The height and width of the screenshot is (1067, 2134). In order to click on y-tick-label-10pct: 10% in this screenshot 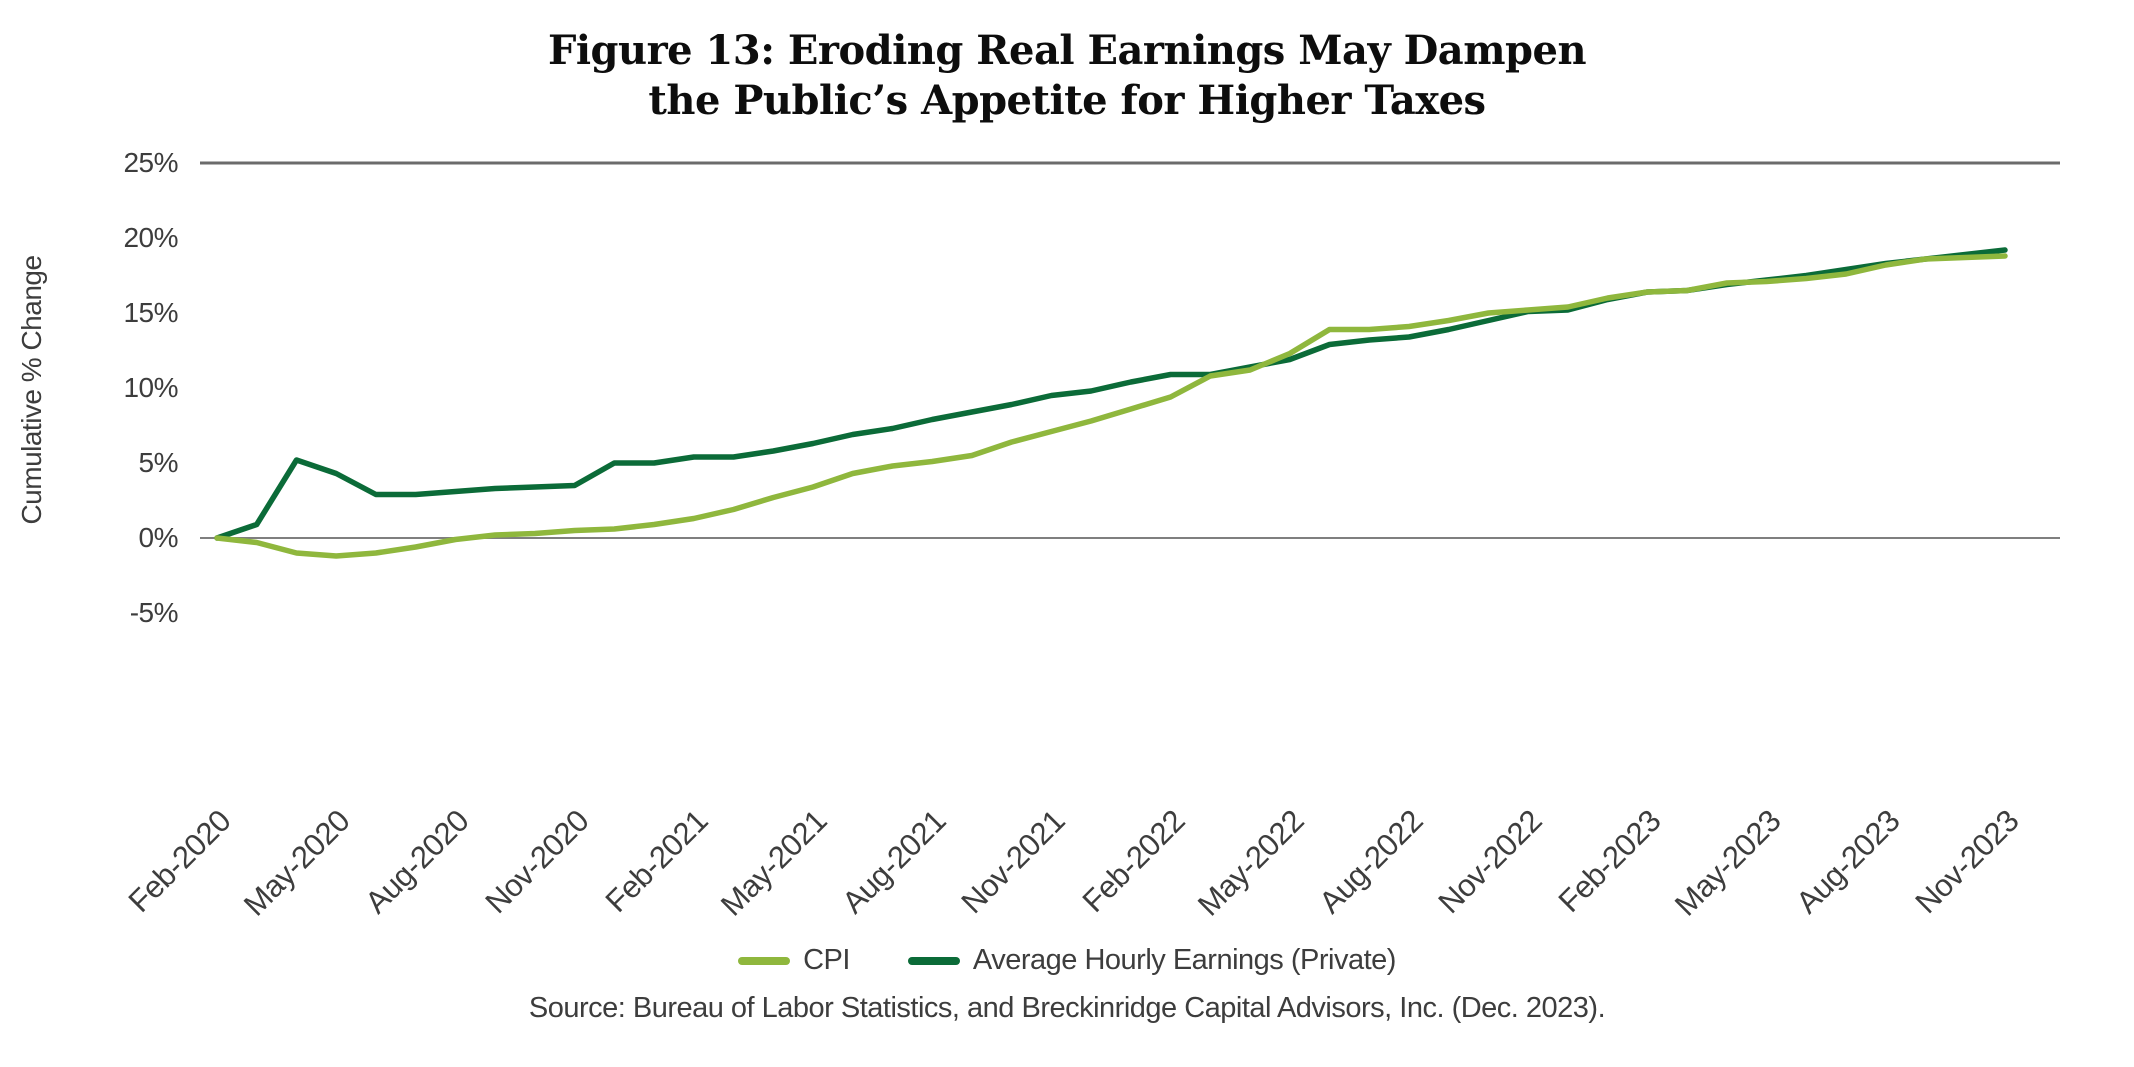, I will do `click(150, 387)`.